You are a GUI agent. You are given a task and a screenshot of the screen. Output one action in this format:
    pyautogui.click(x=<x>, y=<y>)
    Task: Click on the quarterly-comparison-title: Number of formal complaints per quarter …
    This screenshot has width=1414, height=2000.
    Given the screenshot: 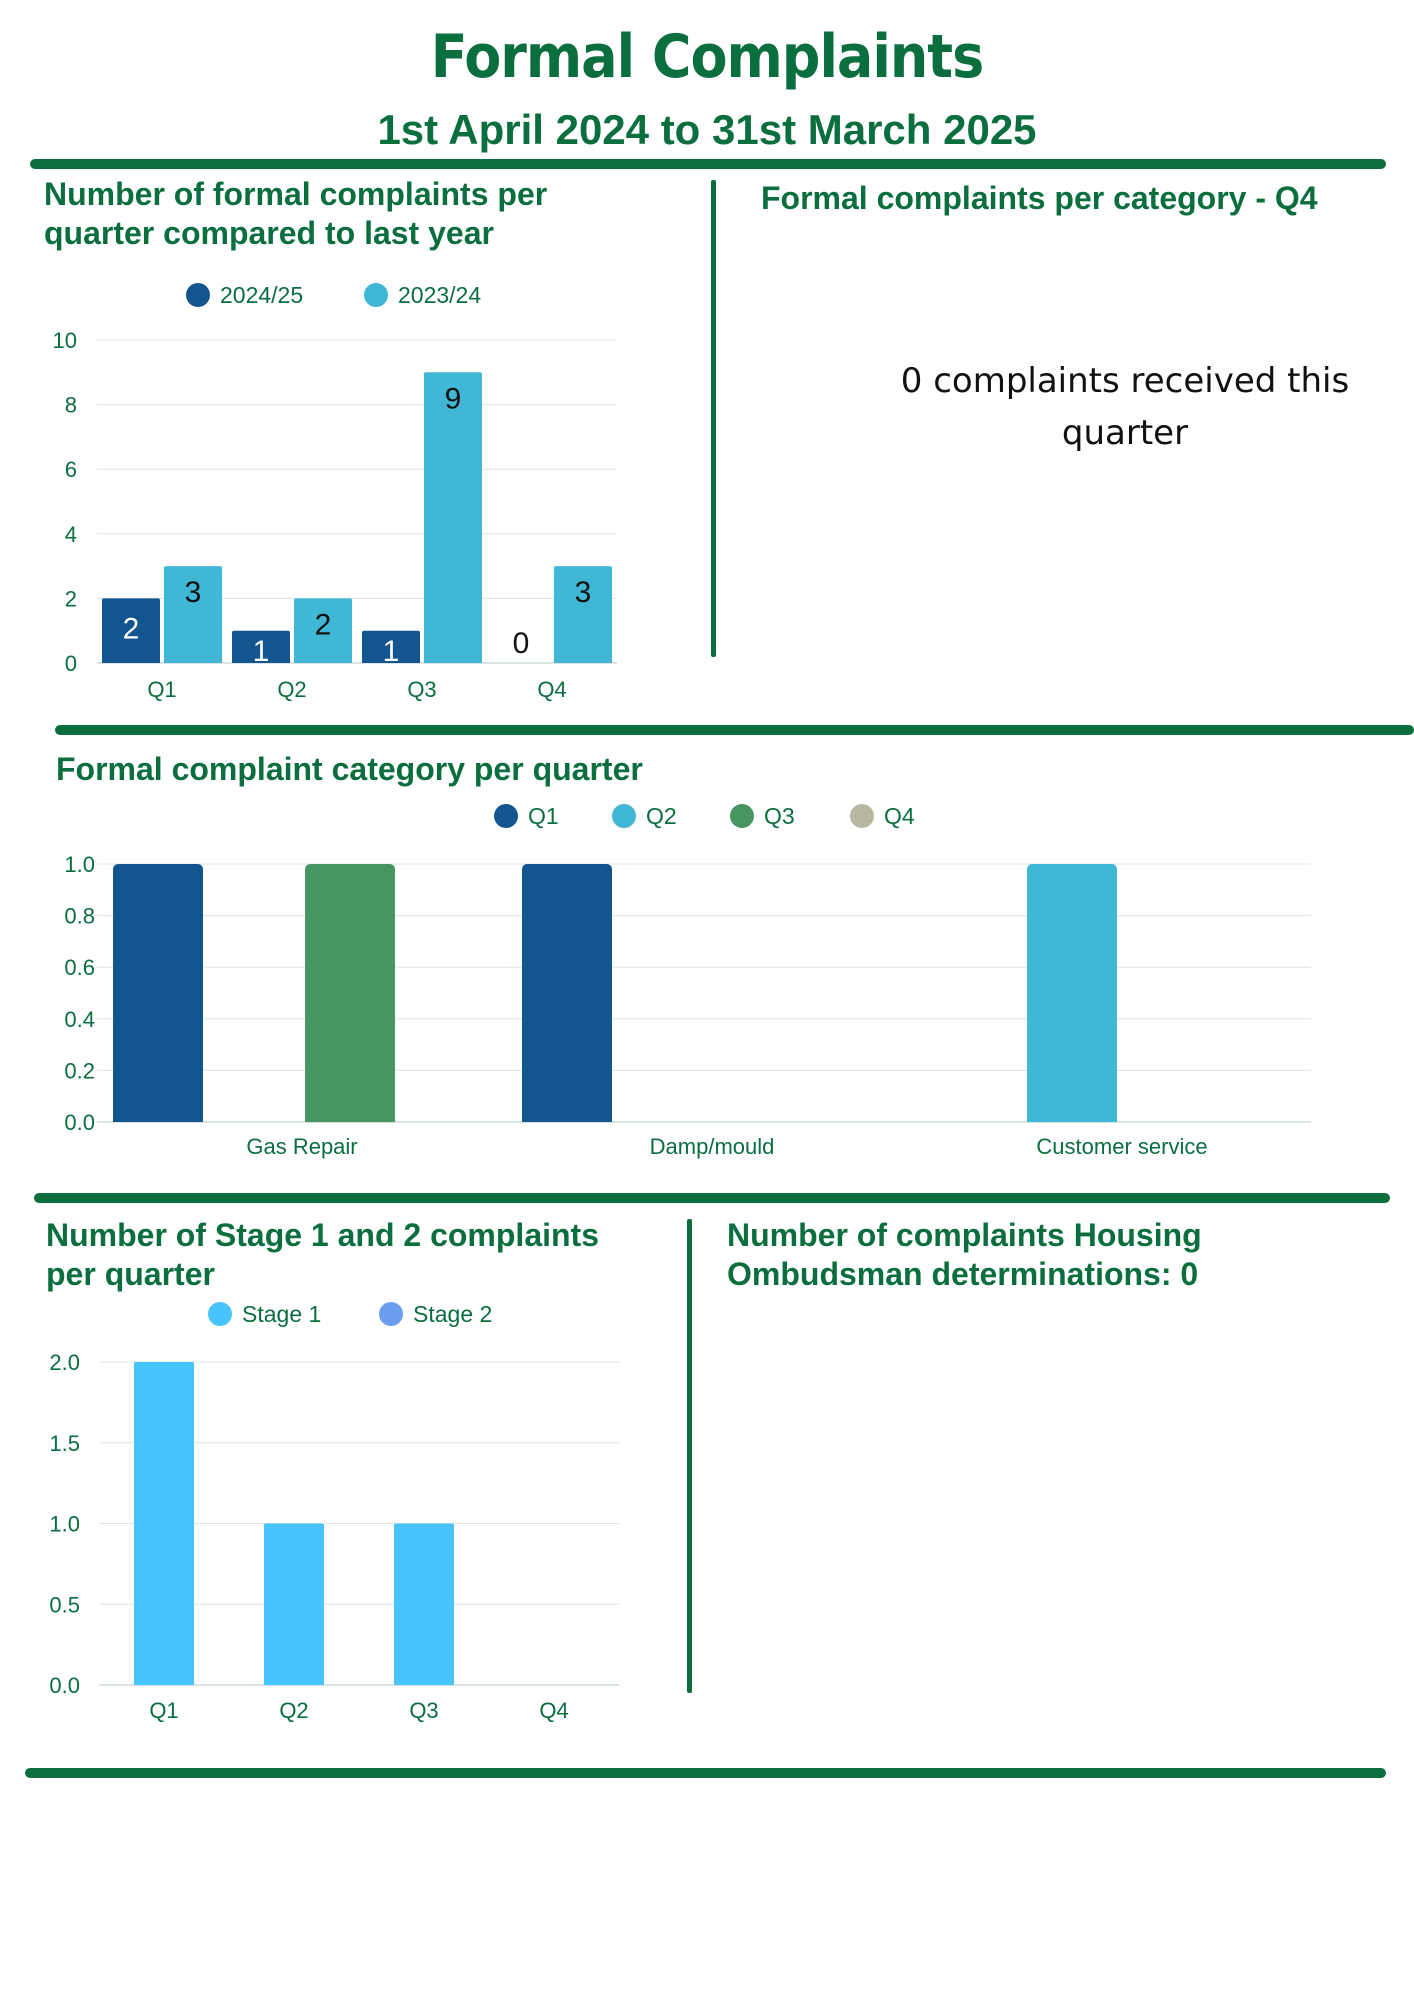 What is the action you would take?
    pyautogui.click(x=295, y=214)
    